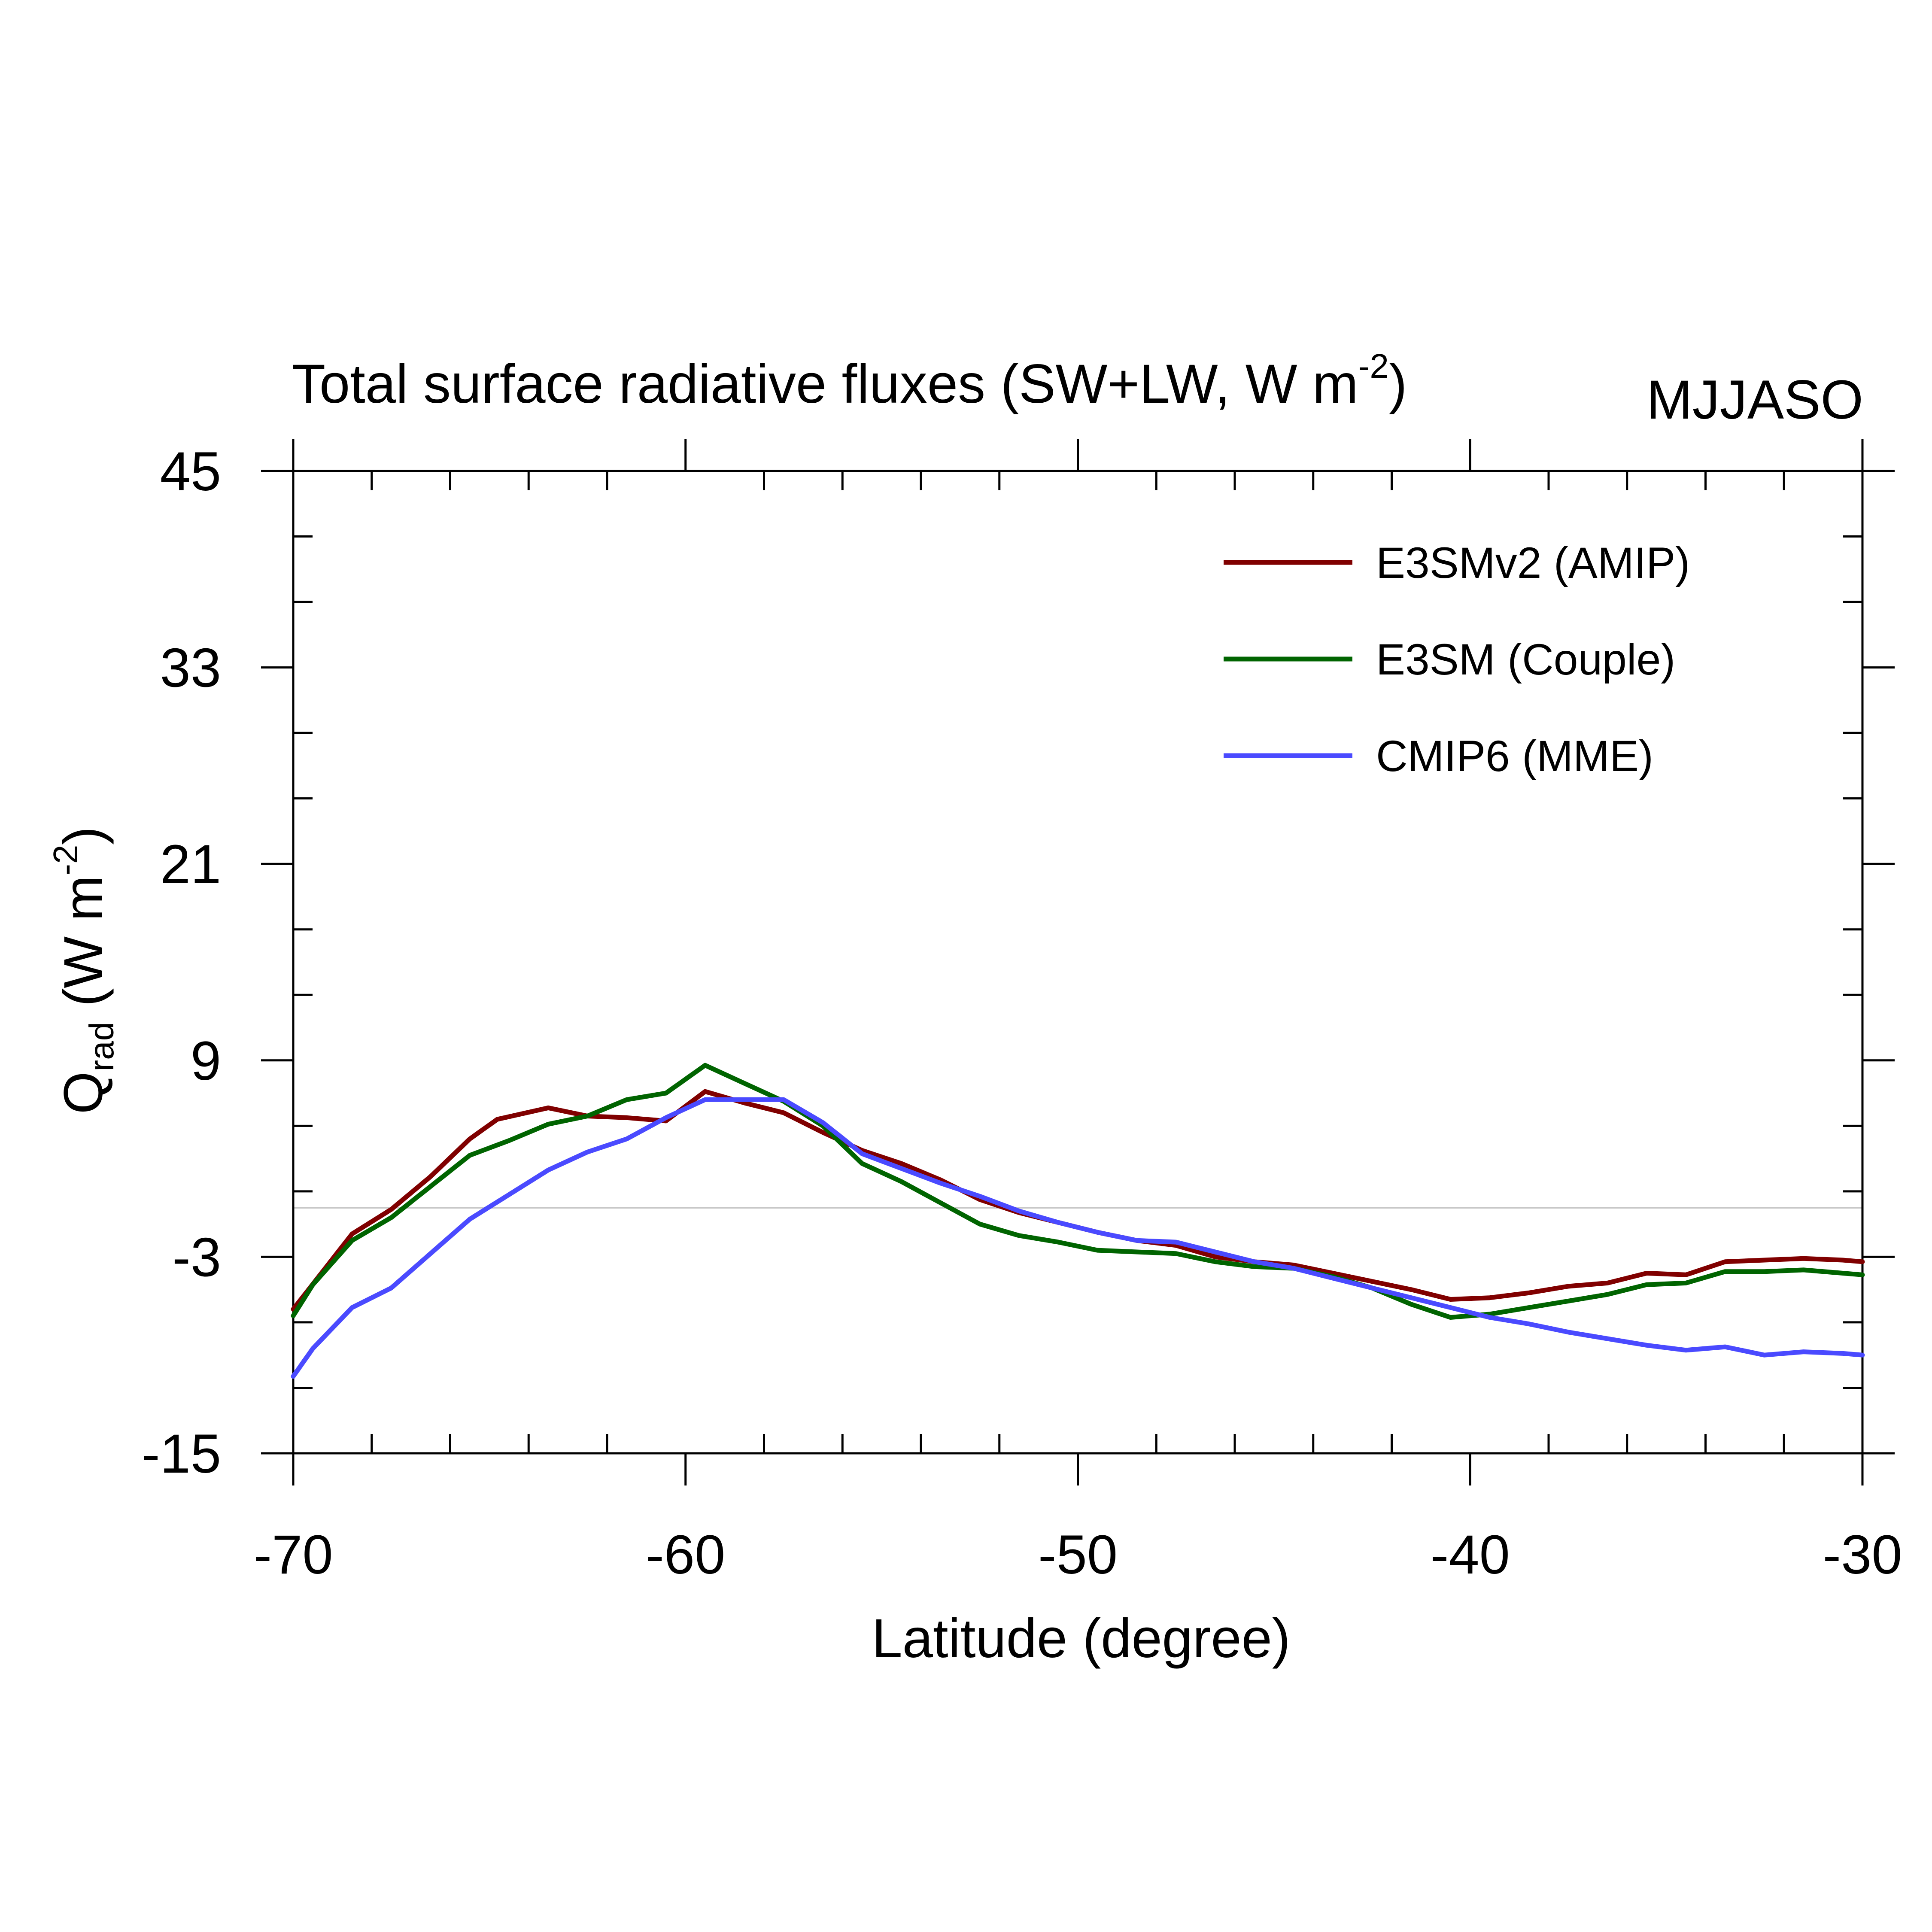 This screenshot has height=1932, width=1932. What do you see at coordinates (1470, 1555) in the screenshot?
I see `x-tick-label: -40` at bounding box center [1470, 1555].